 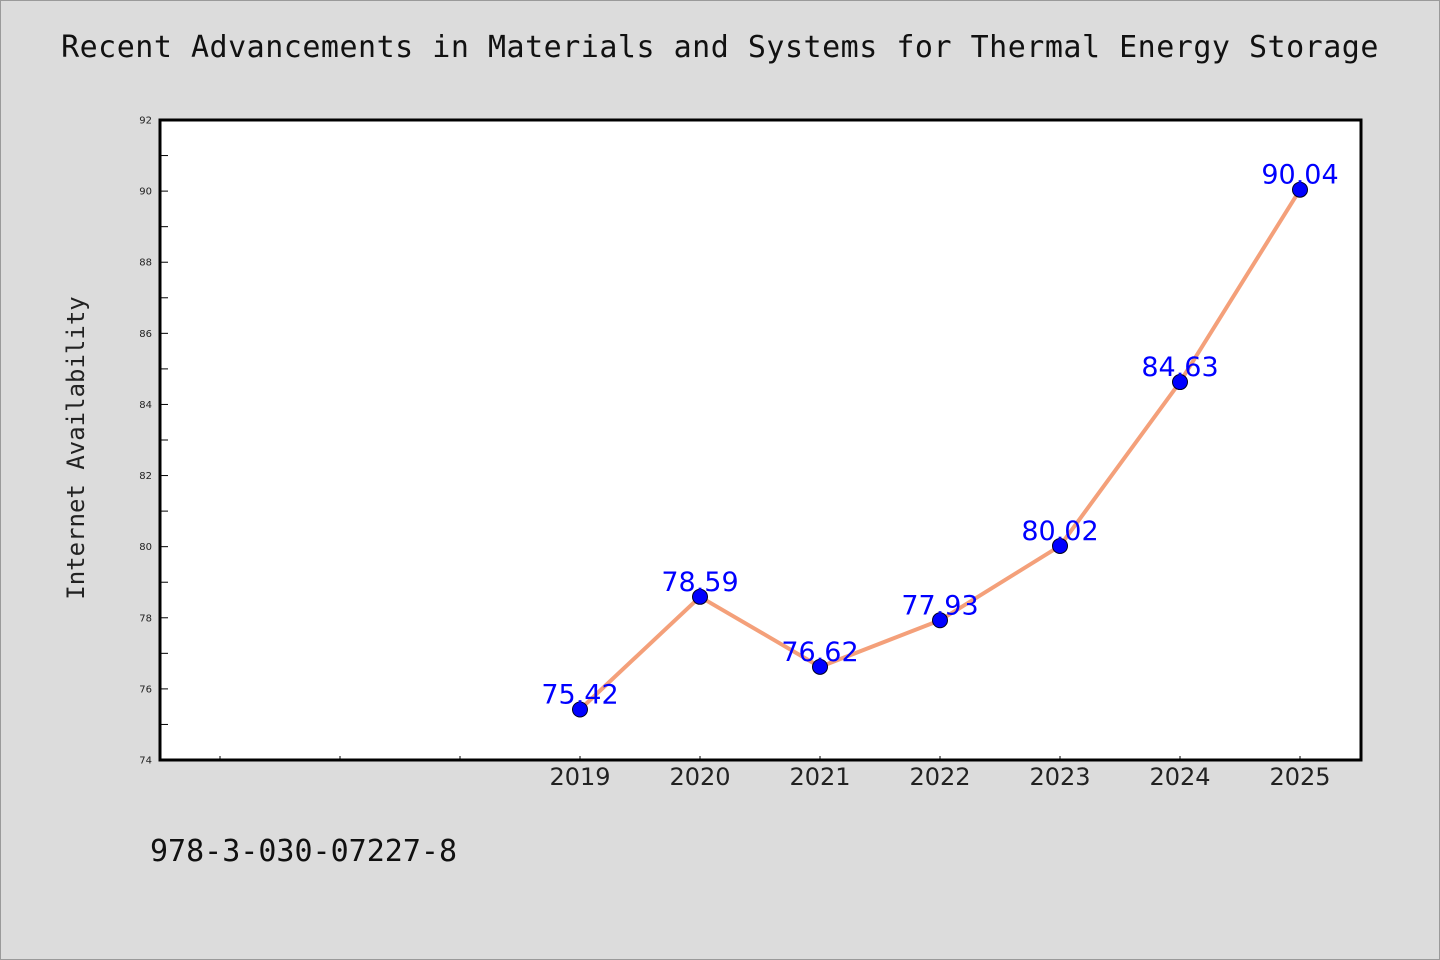 I want to click on y-tick-label: 78, so click(x=145, y=618).